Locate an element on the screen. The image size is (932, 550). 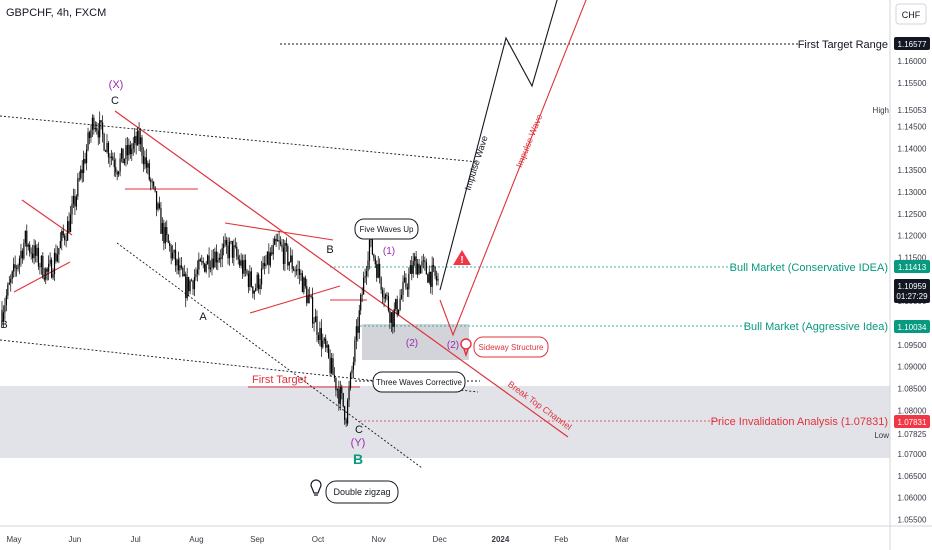
wave-2a-label: (2) is located at coordinates (412, 343).